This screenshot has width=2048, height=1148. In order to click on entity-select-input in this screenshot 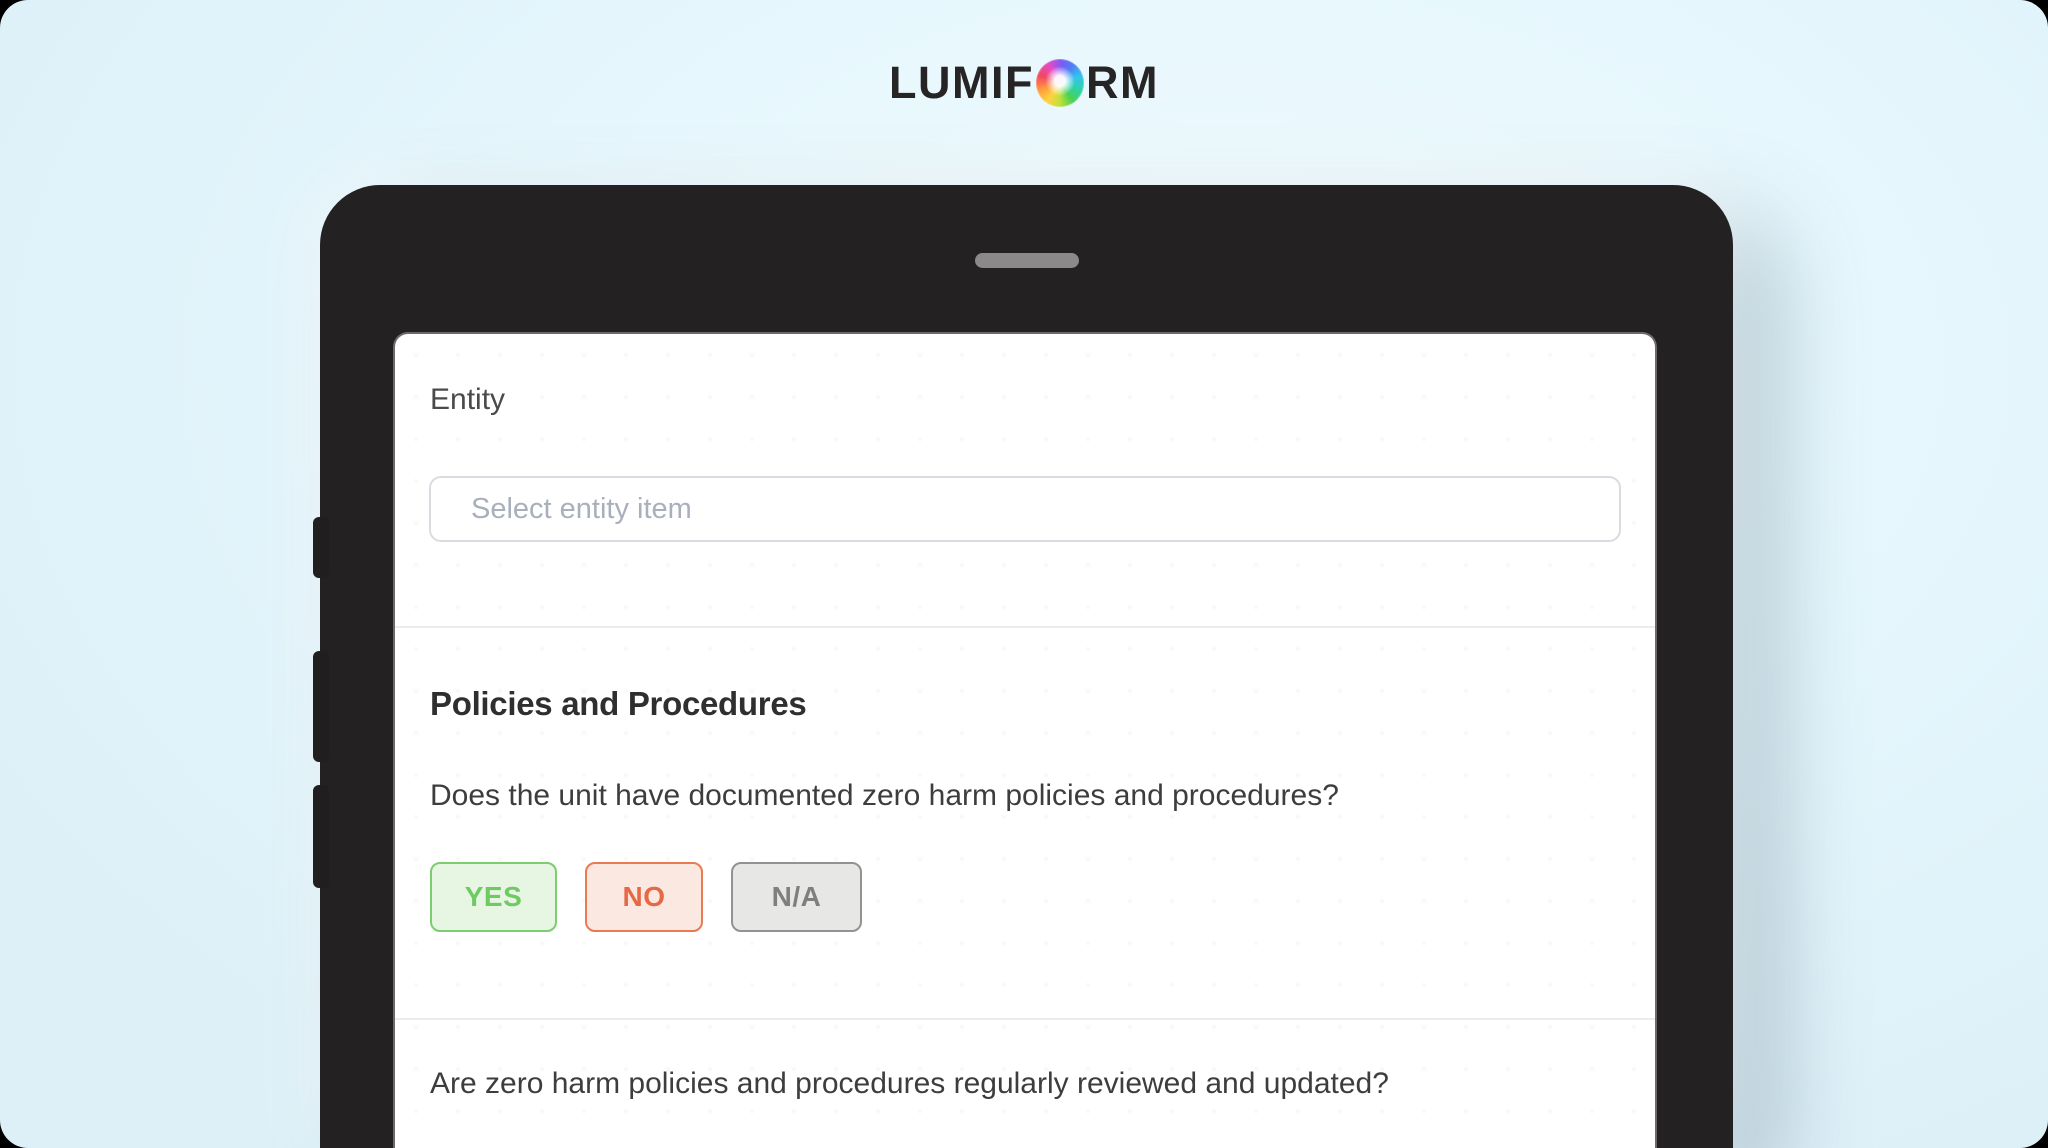, I will do `click(1025, 509)`.